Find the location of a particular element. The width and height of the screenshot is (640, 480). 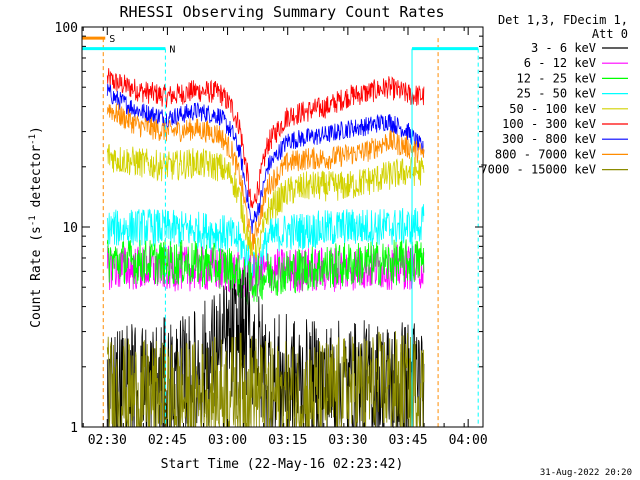

y-tick-label: 10 is located at coordinates (70, 228).